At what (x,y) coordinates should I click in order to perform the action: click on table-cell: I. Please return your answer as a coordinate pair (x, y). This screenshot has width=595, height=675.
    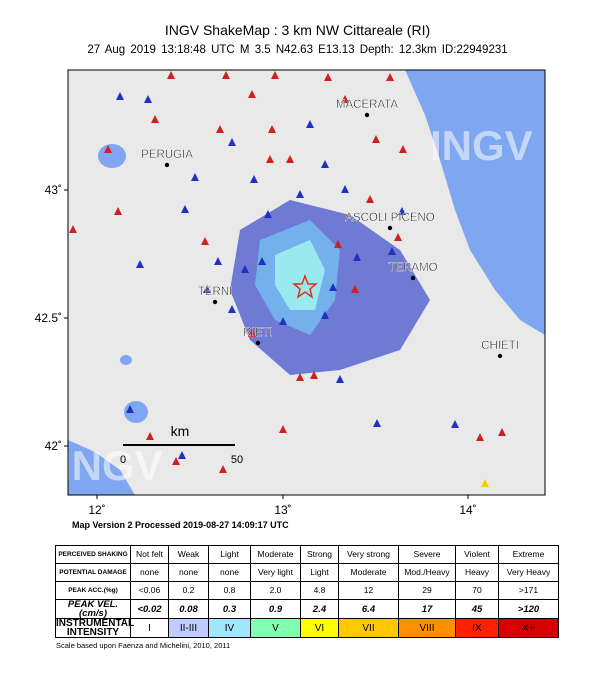
    Looking at the image, I should click on (149, 628).